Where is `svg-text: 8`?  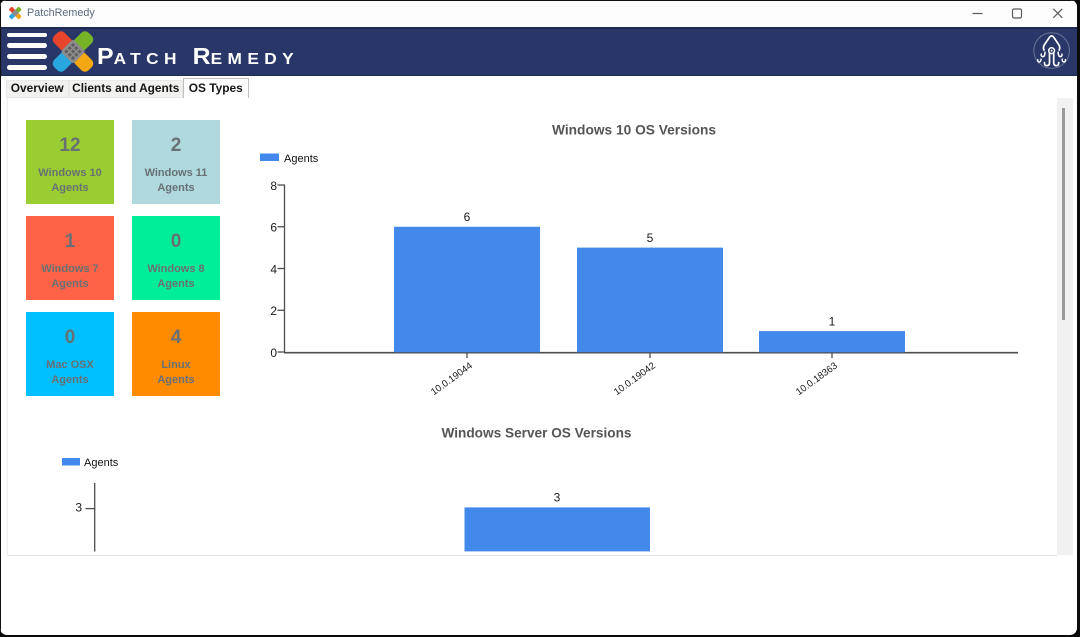 svg-text: 8 is located at coordinates (273, 186).